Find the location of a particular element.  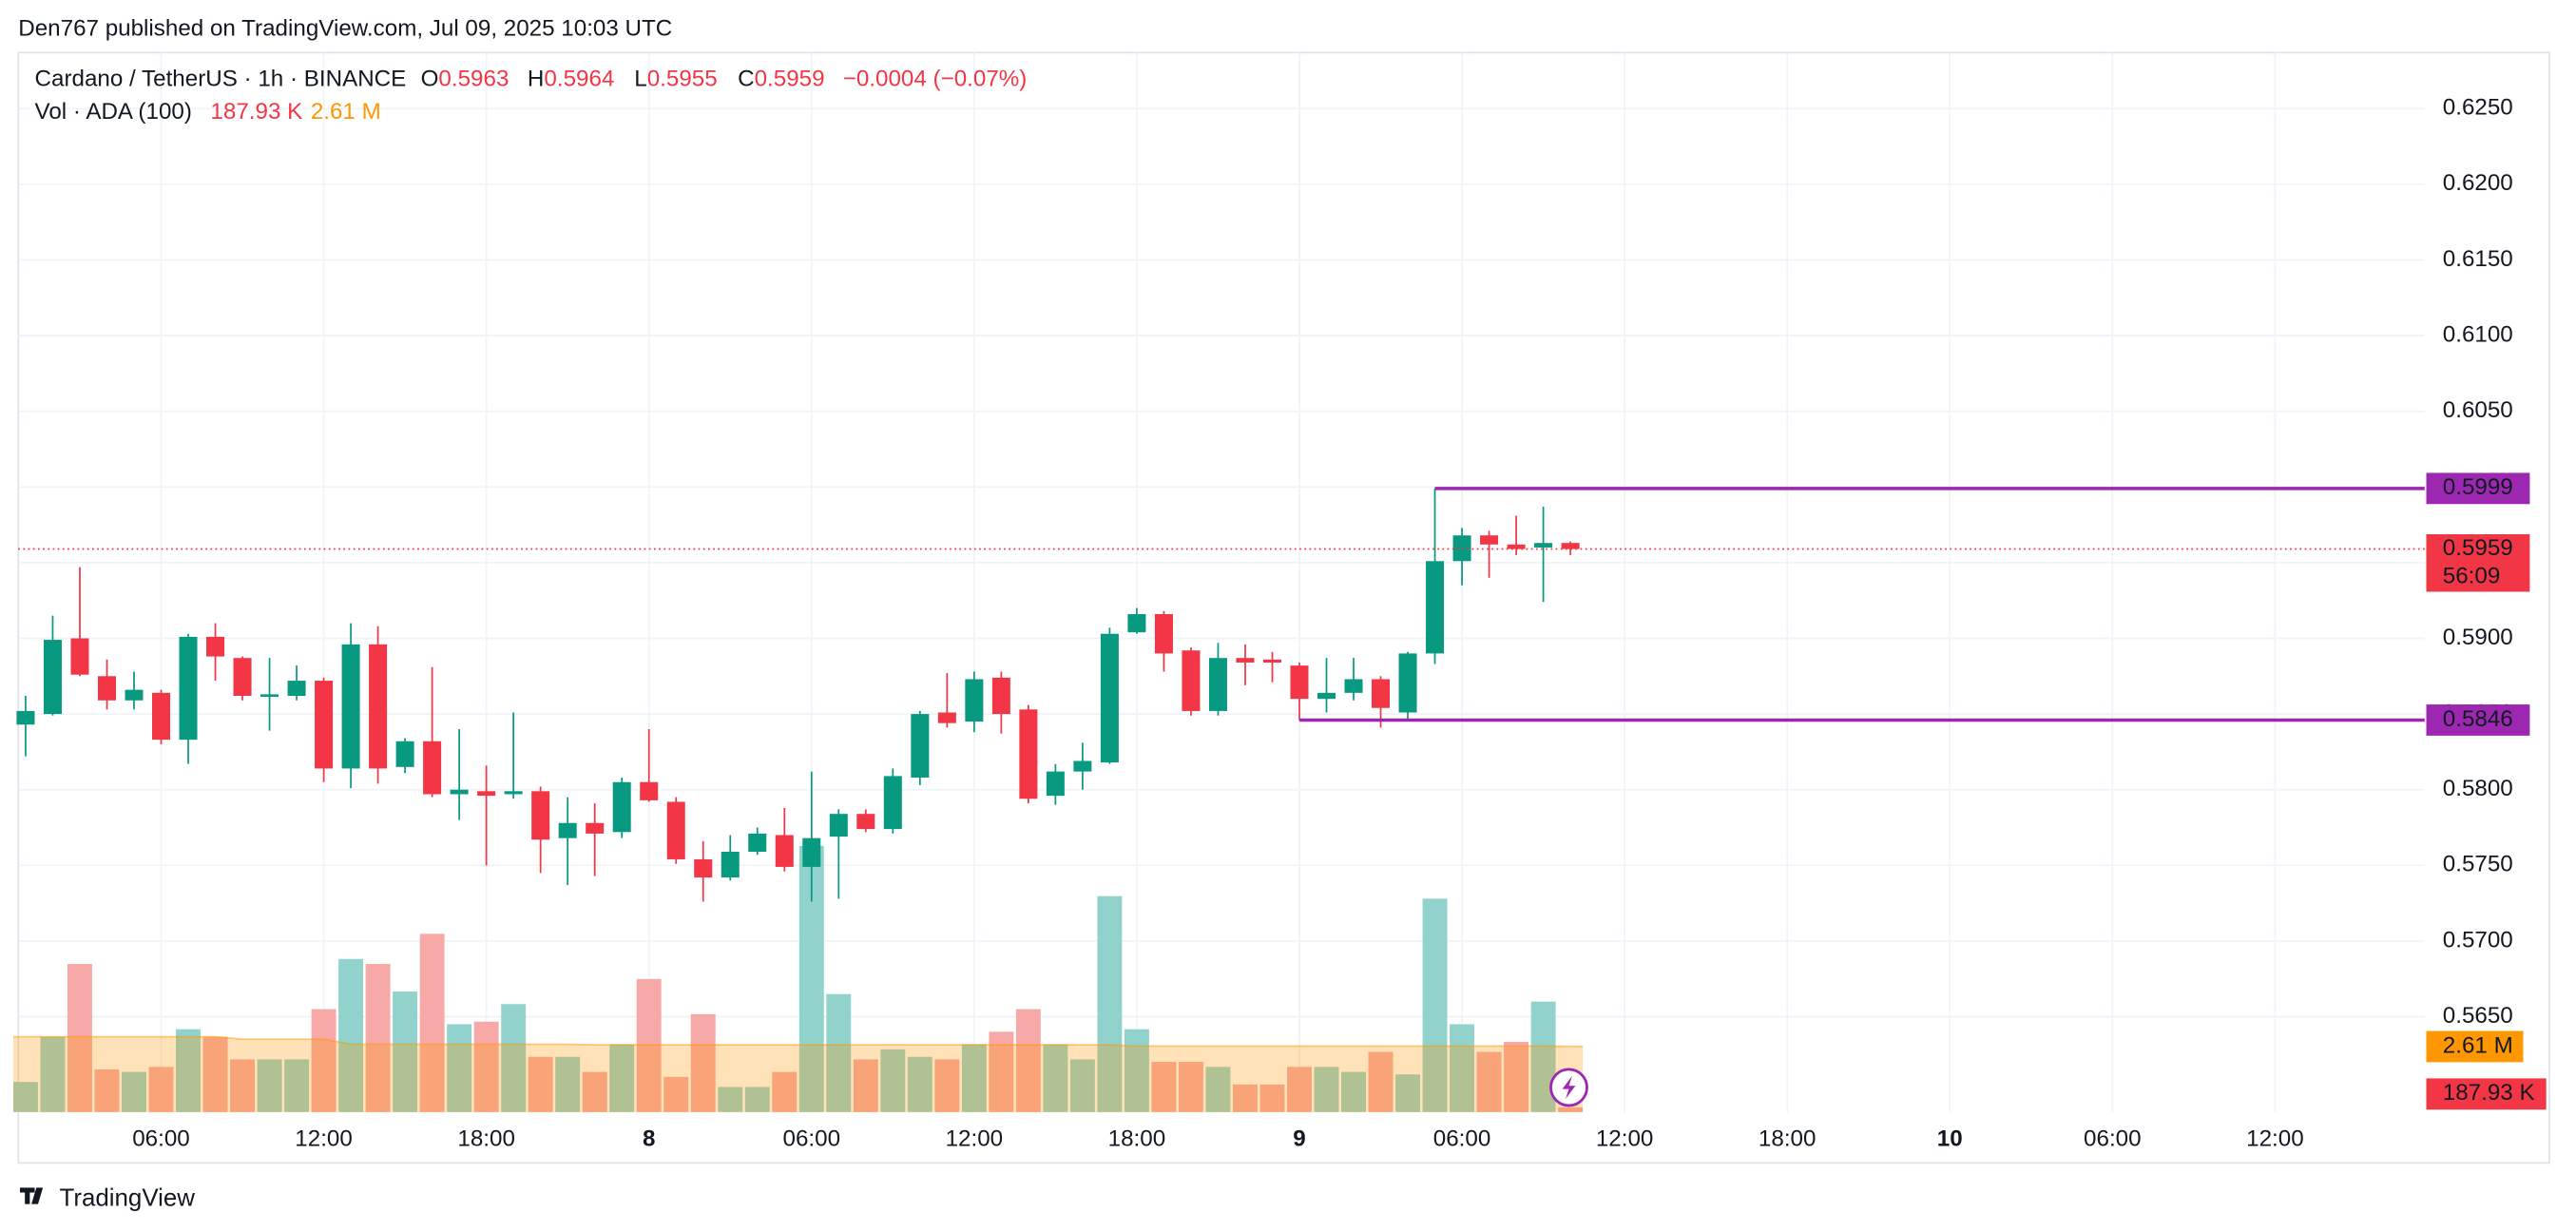

x-tick-label: 9 is located at coordinates (1299, 1139).